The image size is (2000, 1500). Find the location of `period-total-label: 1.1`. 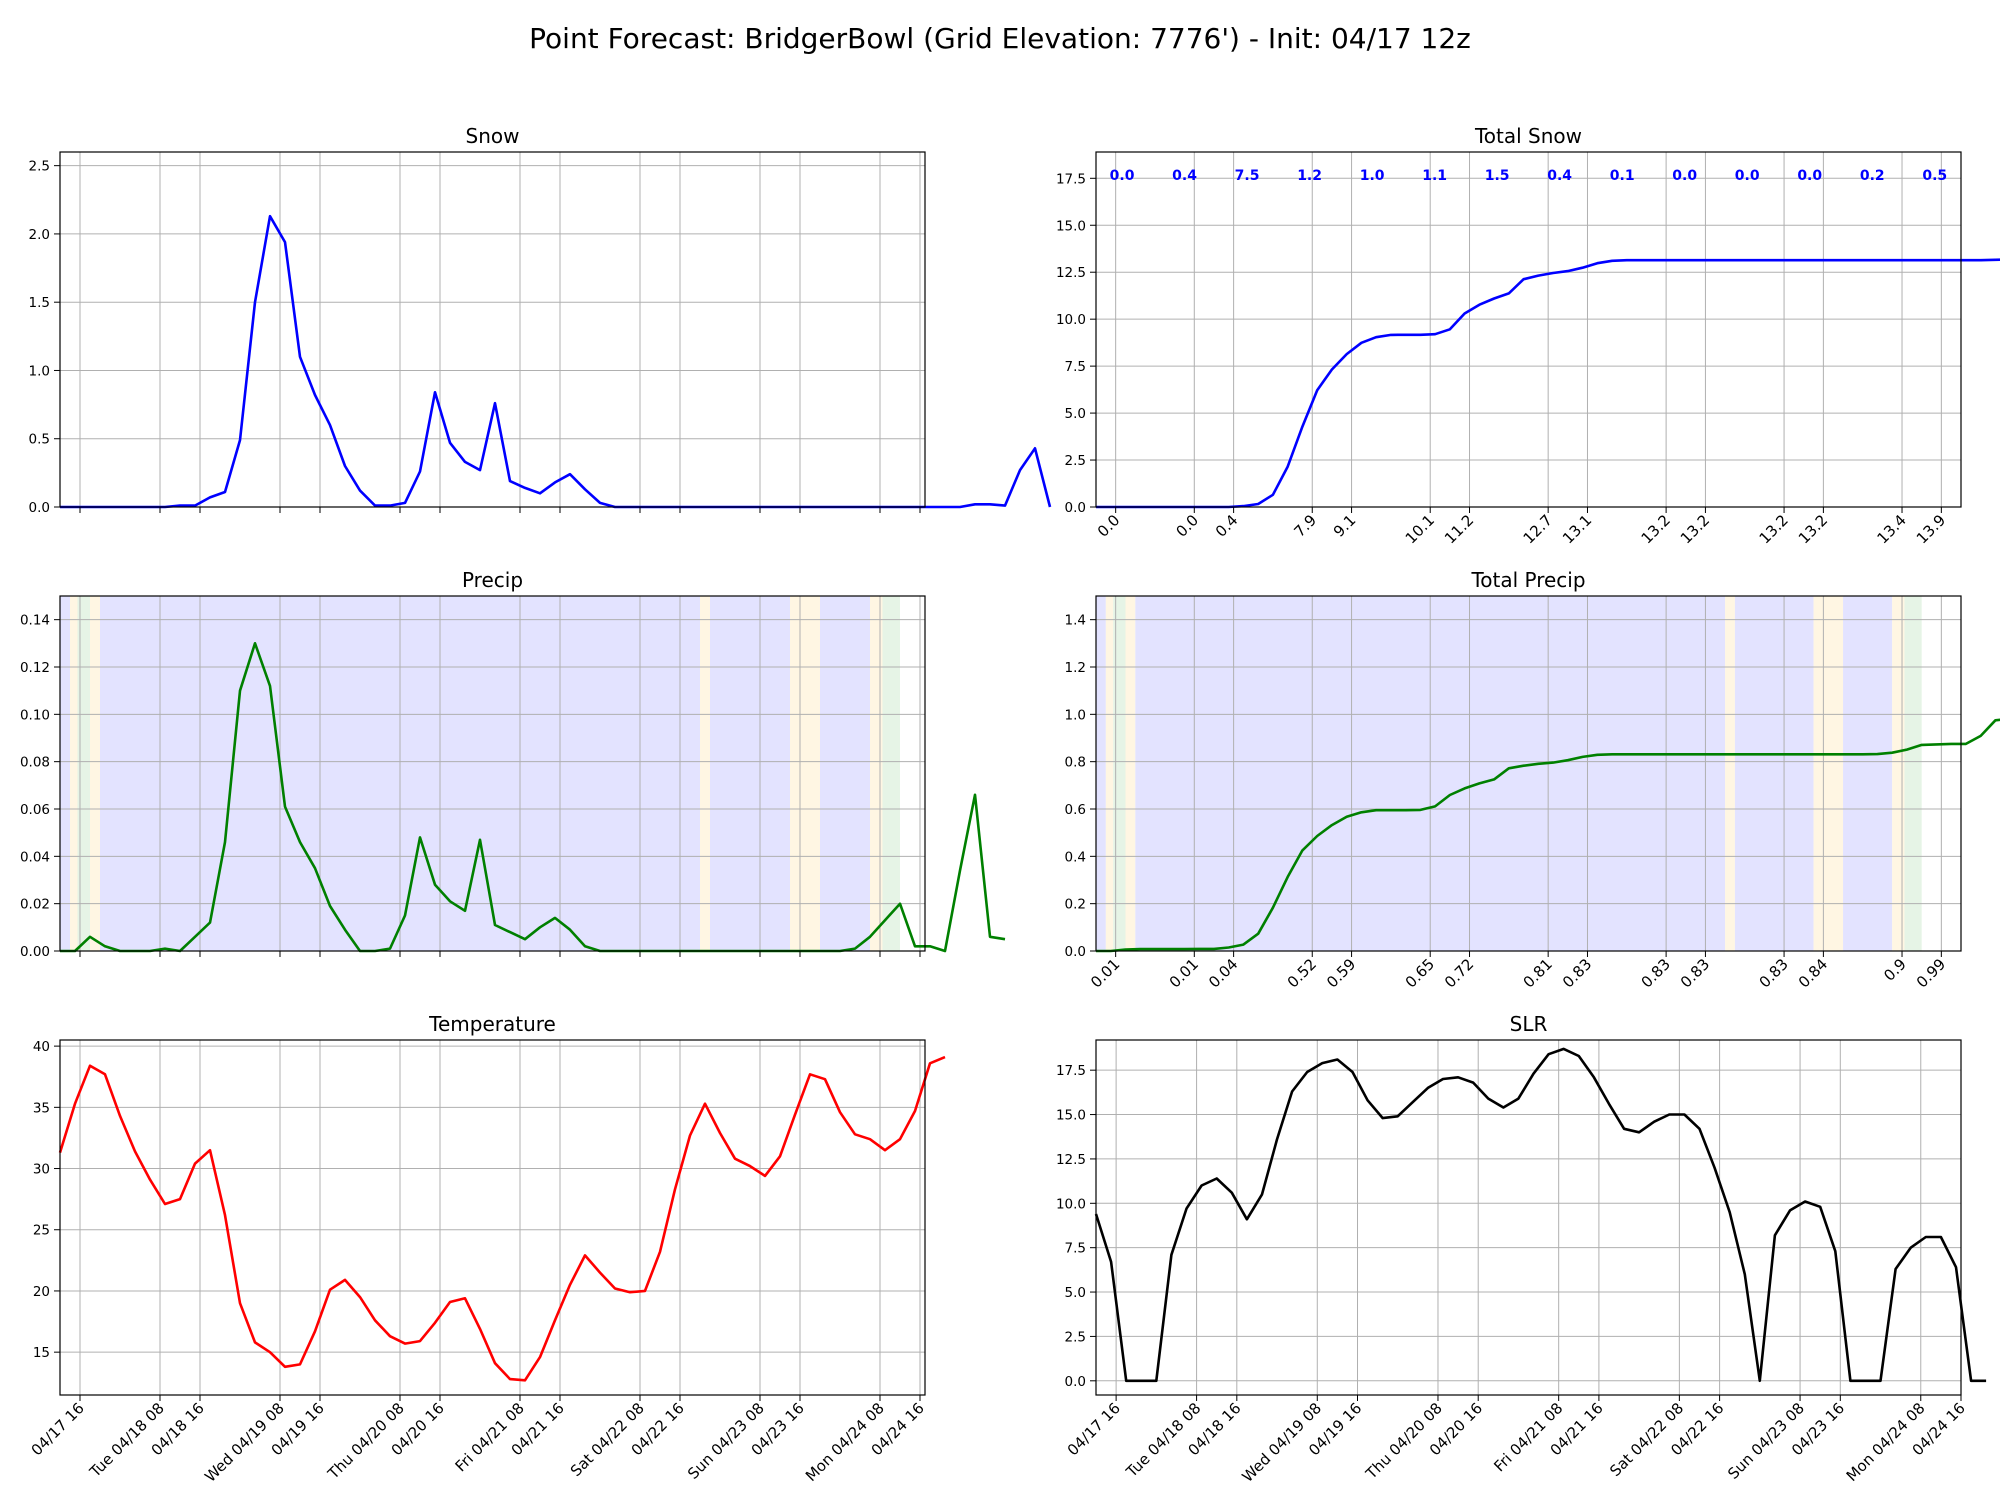

period-total-label: 1.1 is located at coordinates (1434, 176).